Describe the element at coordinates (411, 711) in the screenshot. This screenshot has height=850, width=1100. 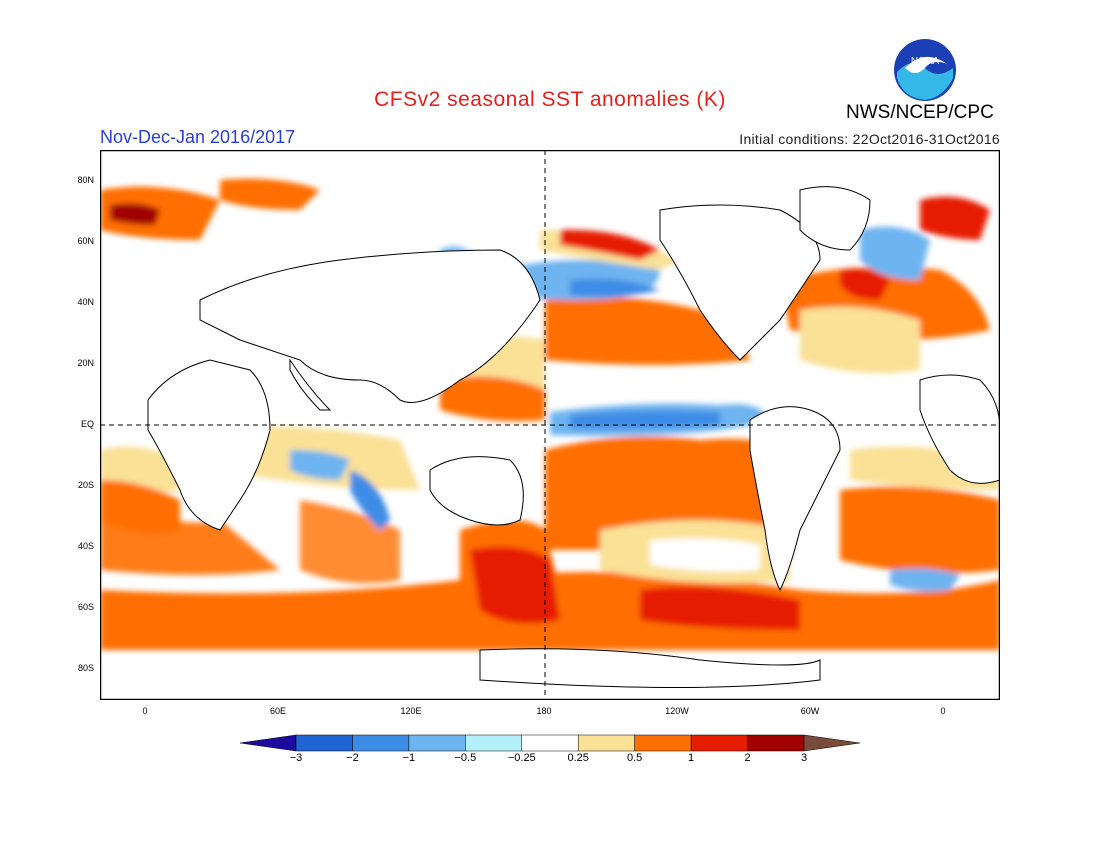
I see `lon-label: 120E` at that location.